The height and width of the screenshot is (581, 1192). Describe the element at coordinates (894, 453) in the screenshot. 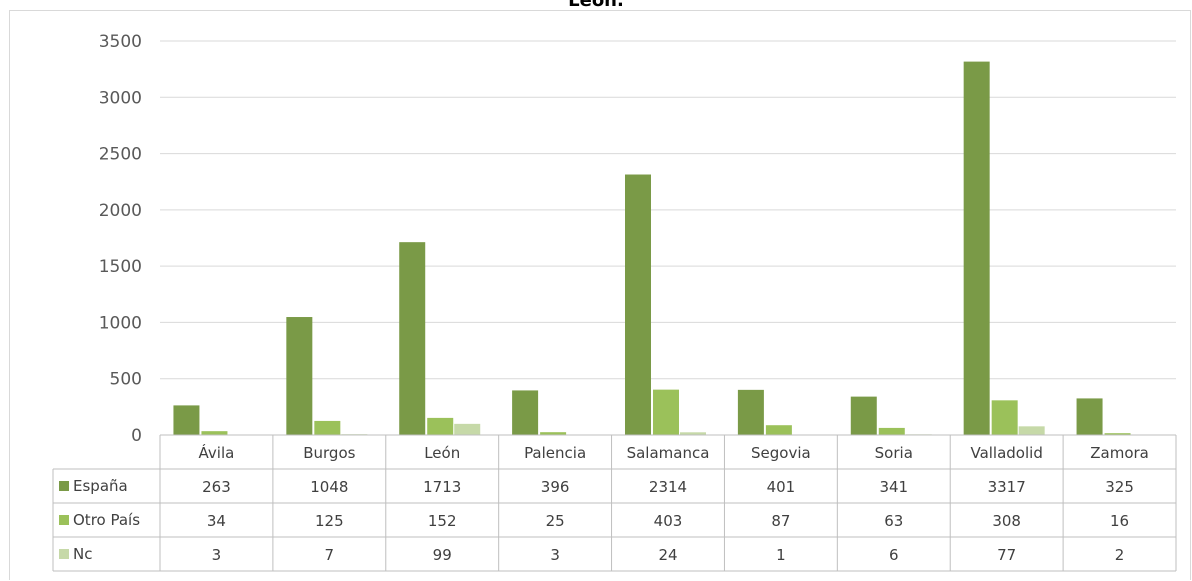

I see `category-label: Soria` at that location.